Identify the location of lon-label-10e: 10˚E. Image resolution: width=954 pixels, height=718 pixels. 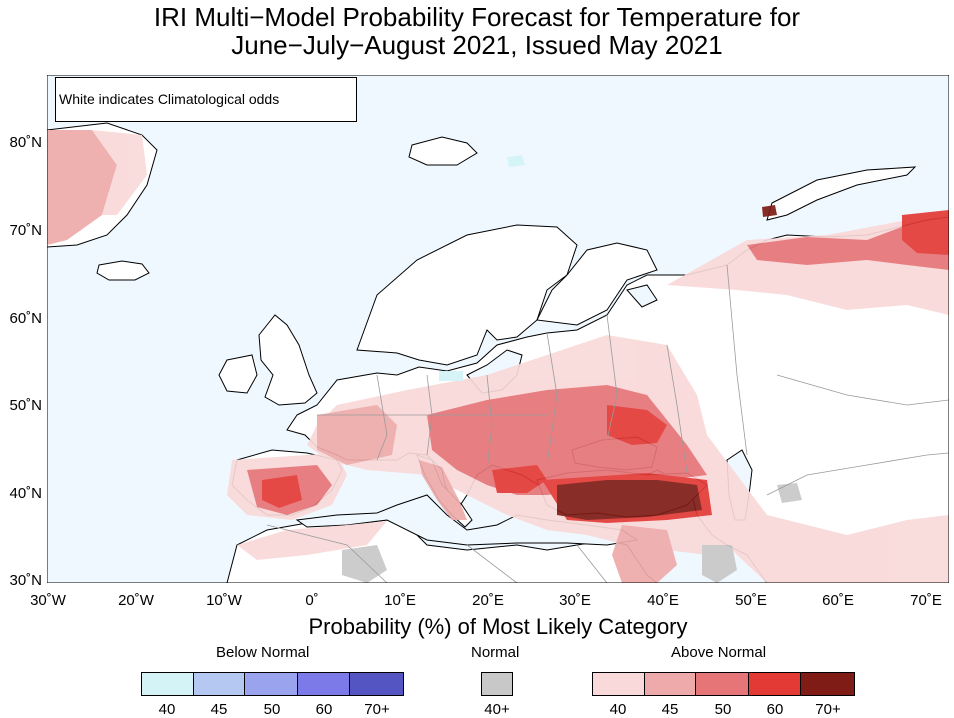
(400, 600).